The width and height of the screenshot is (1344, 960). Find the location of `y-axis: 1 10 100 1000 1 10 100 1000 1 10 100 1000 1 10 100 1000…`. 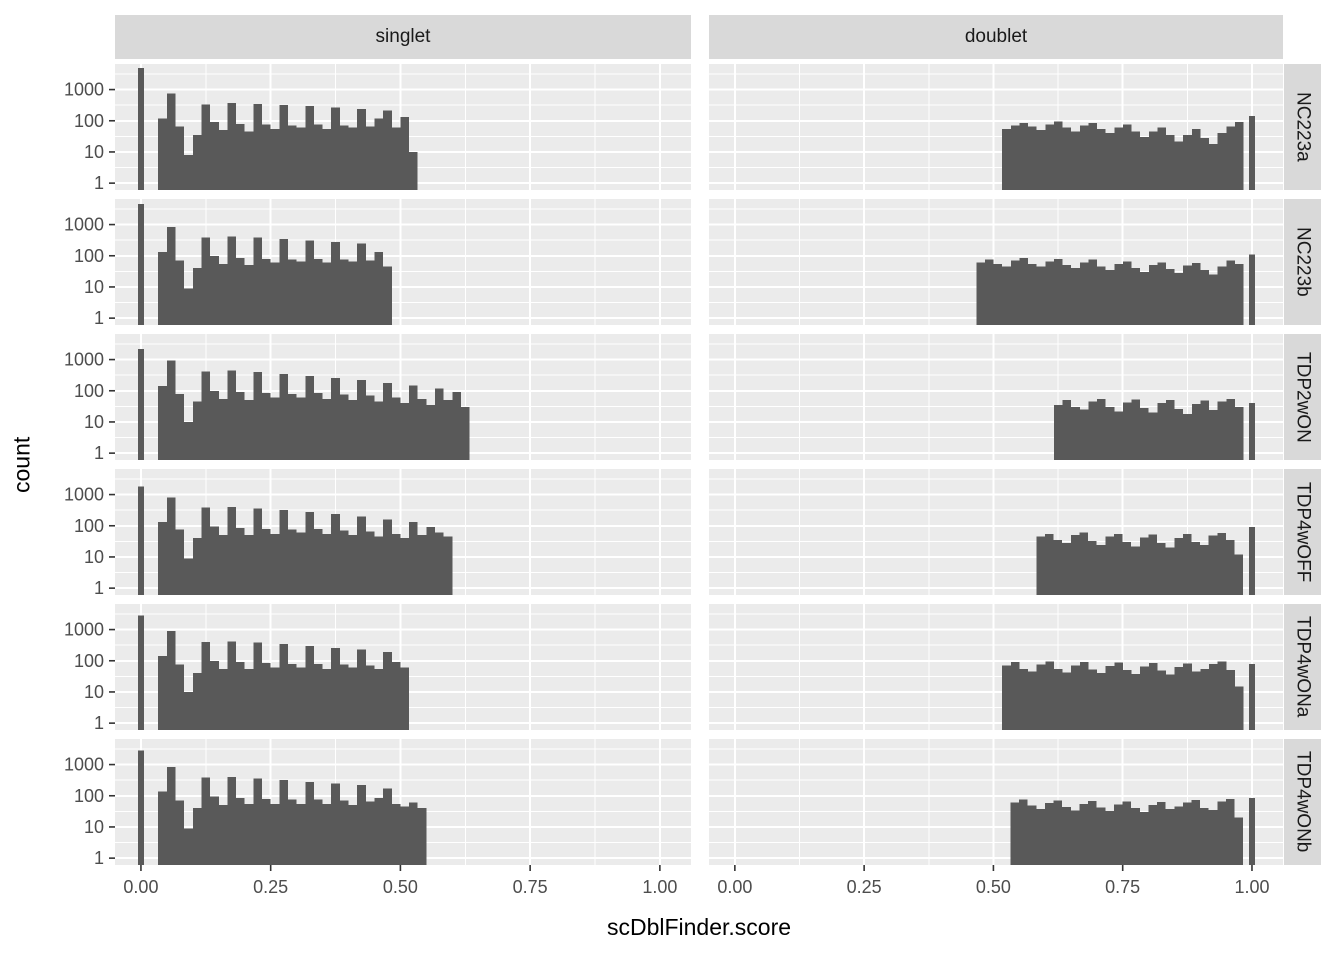

y-axis: 1 10 100 1000 1 10 100 1000 1 10 100 1000 1 10 100 1000… is located at coordinates (89, 474).